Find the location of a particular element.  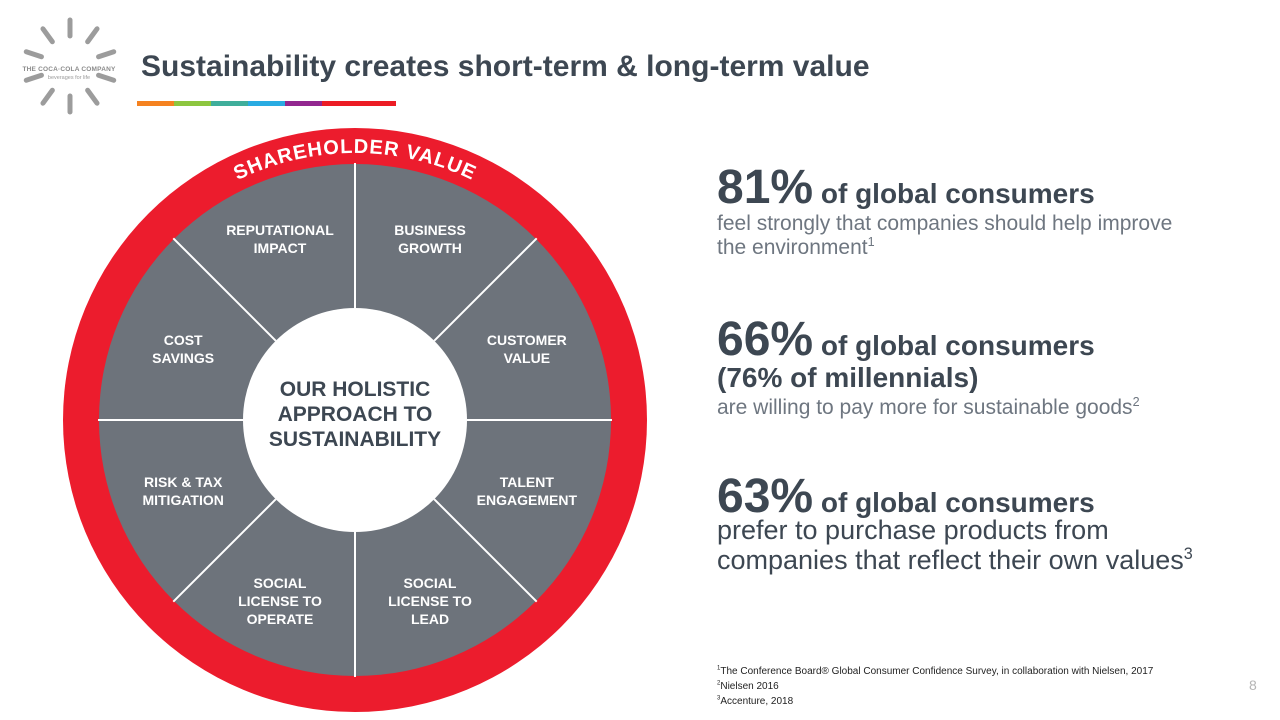

page-number: 8 is located at coordinates (1253, 685).